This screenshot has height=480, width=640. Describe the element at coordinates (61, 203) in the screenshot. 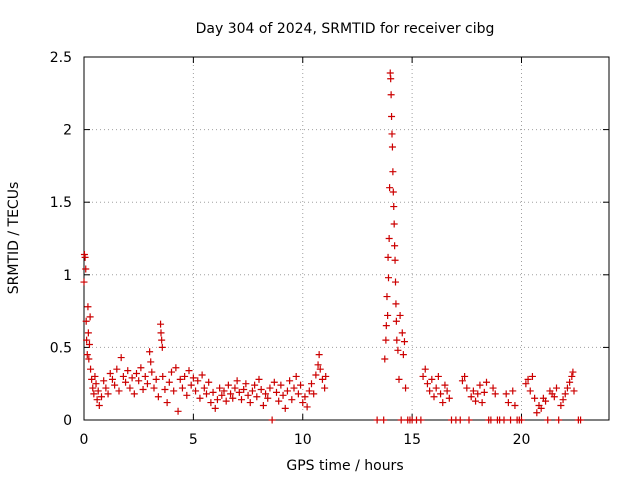

I see `y-tick-label: 1.5` at that location.